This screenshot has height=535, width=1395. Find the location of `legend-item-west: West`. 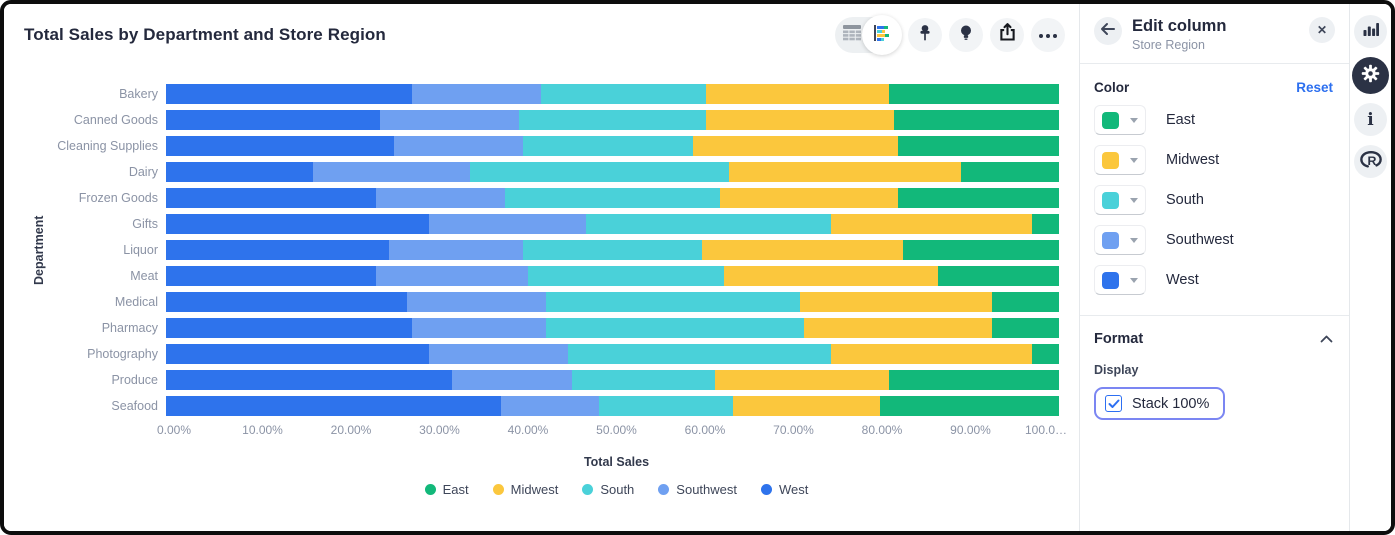

legend-item-west: West is located at coordinates (784, 489).